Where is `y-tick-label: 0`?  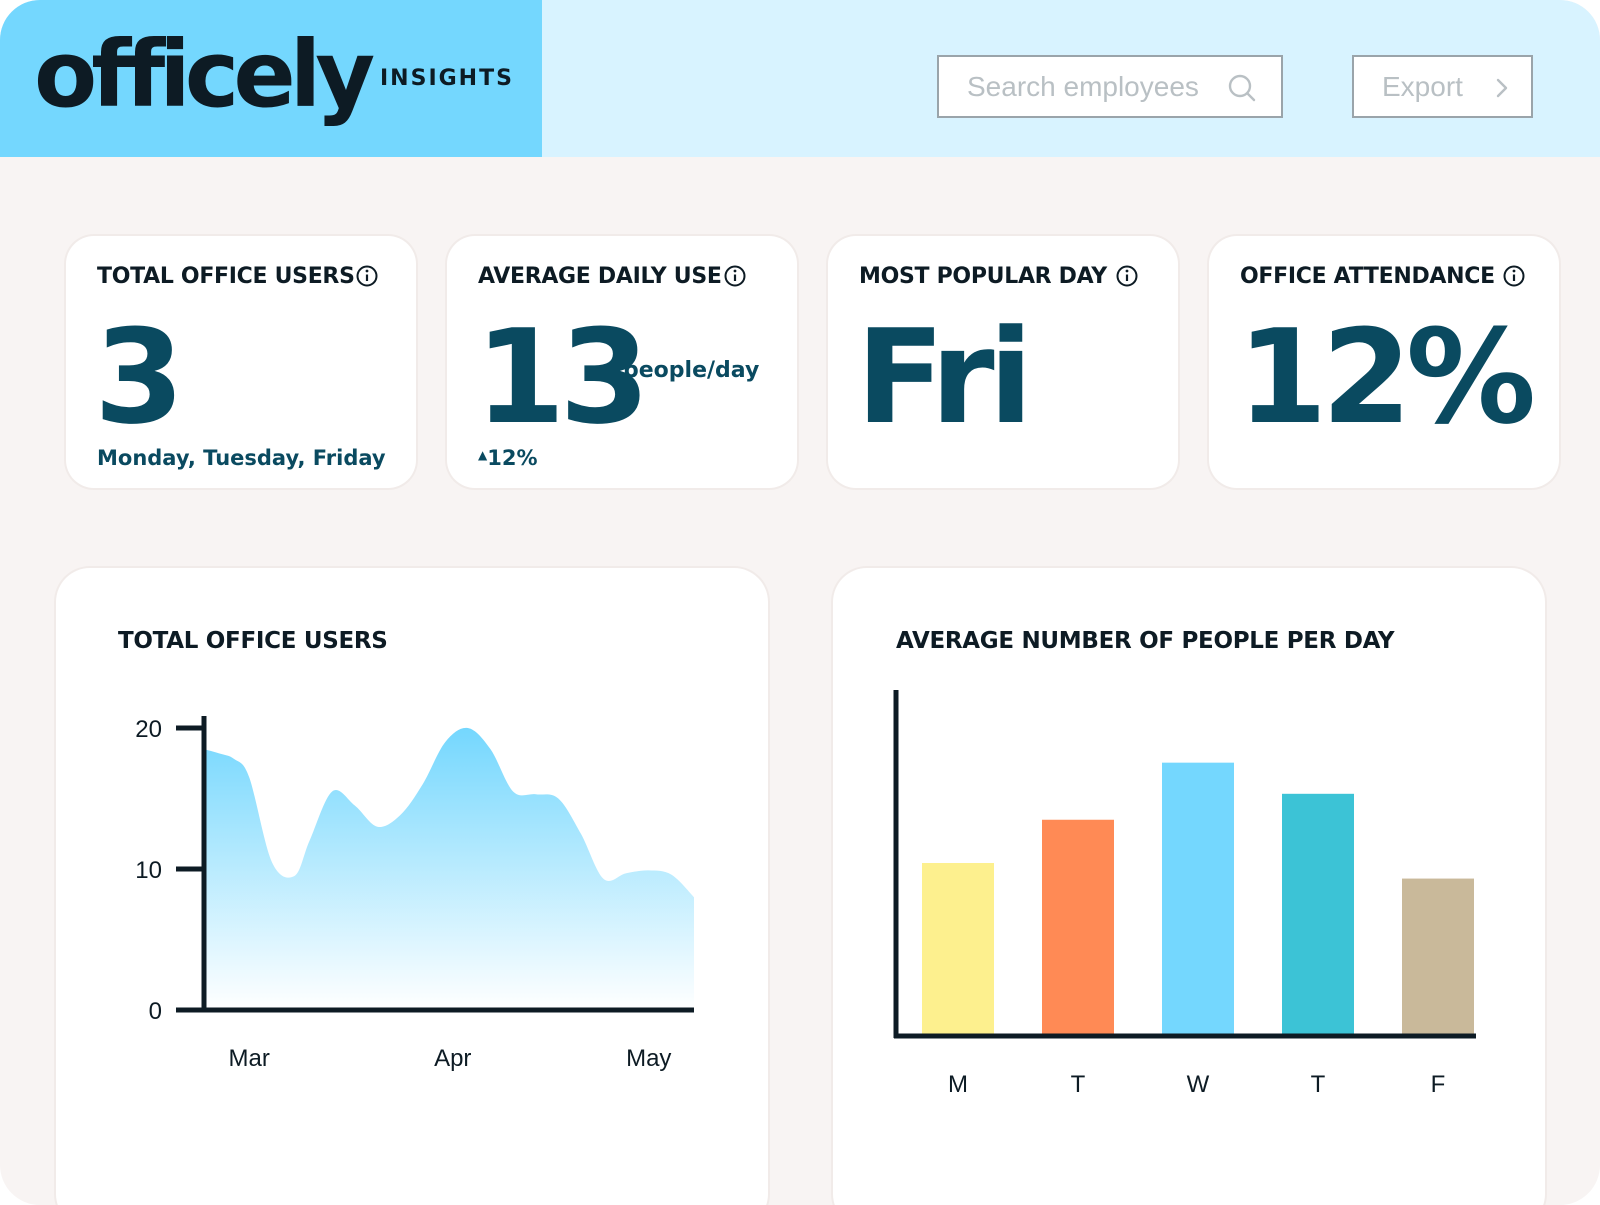
y-tick-label: 0 is located at coordinates (155, 1011).